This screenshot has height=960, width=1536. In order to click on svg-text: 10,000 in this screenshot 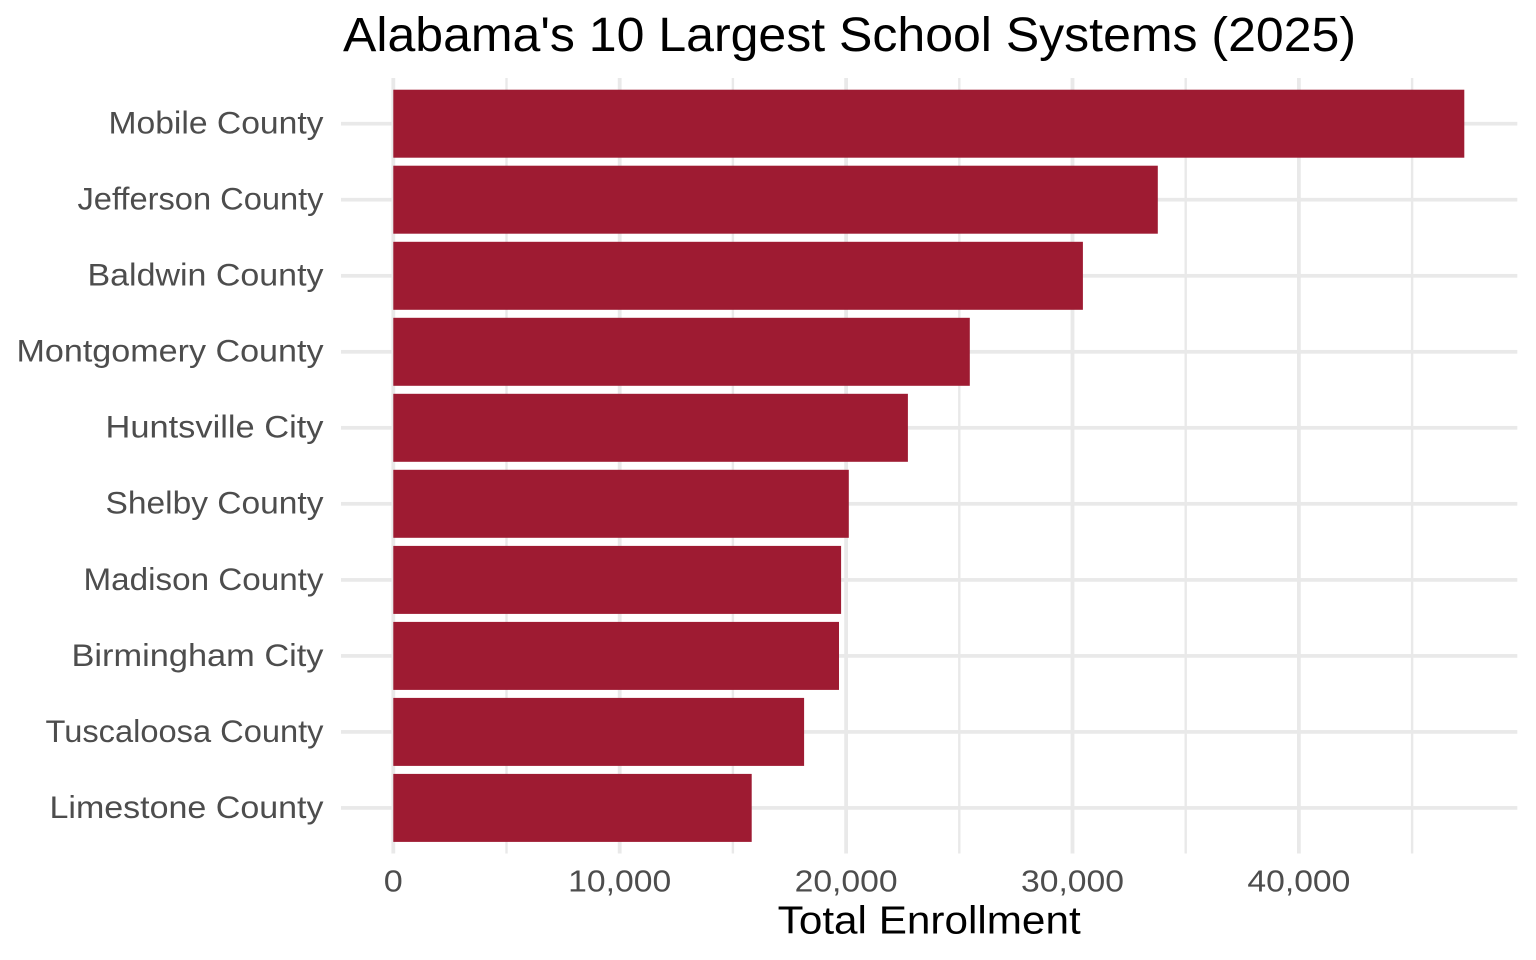, I will do `click(619, 882)`.